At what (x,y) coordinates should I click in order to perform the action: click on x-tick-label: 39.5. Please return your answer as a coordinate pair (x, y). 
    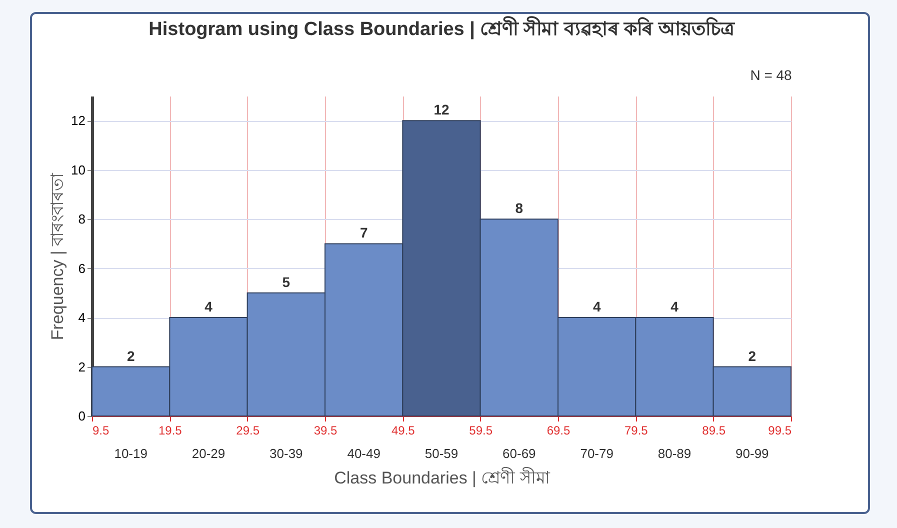
    Looking at the image, I should click on (326, 431).